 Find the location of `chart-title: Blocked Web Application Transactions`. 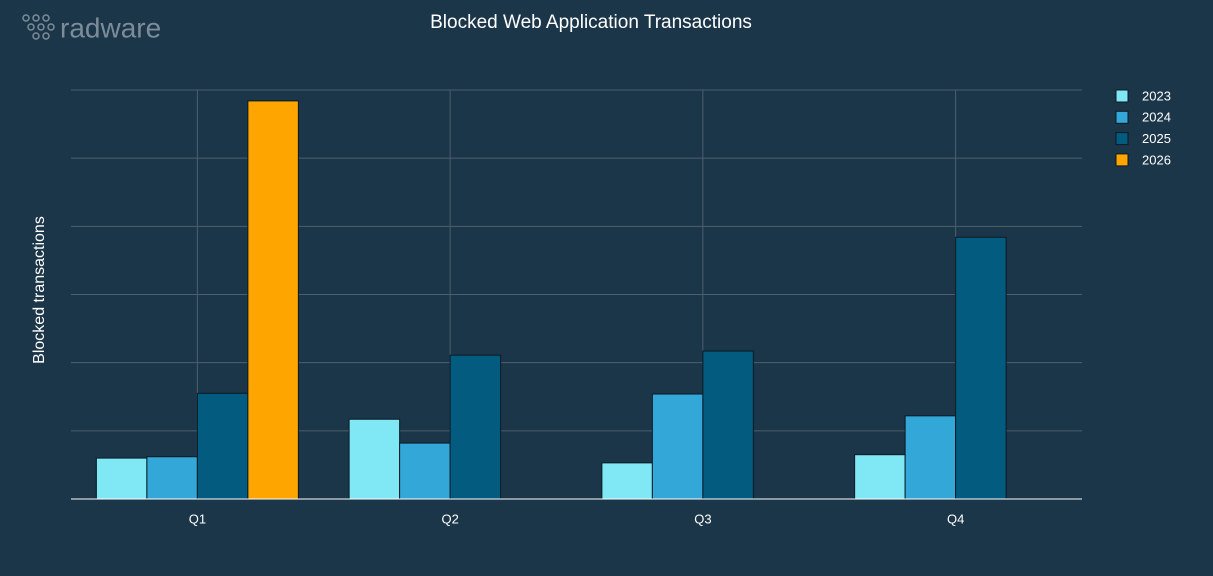

chart-title: Blocked Web Application Transactions is located at coordinates (591, 22).